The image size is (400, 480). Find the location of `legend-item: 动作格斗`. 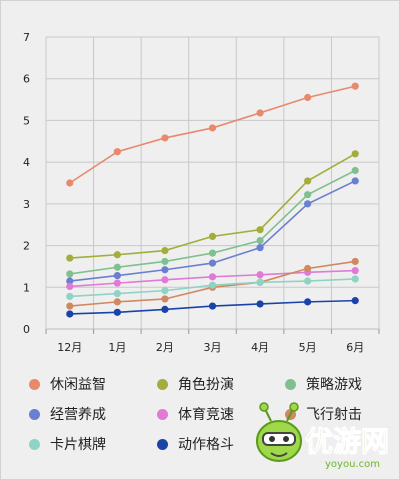

legend-item: 动作格斗 is located at coordinates (221, 444).